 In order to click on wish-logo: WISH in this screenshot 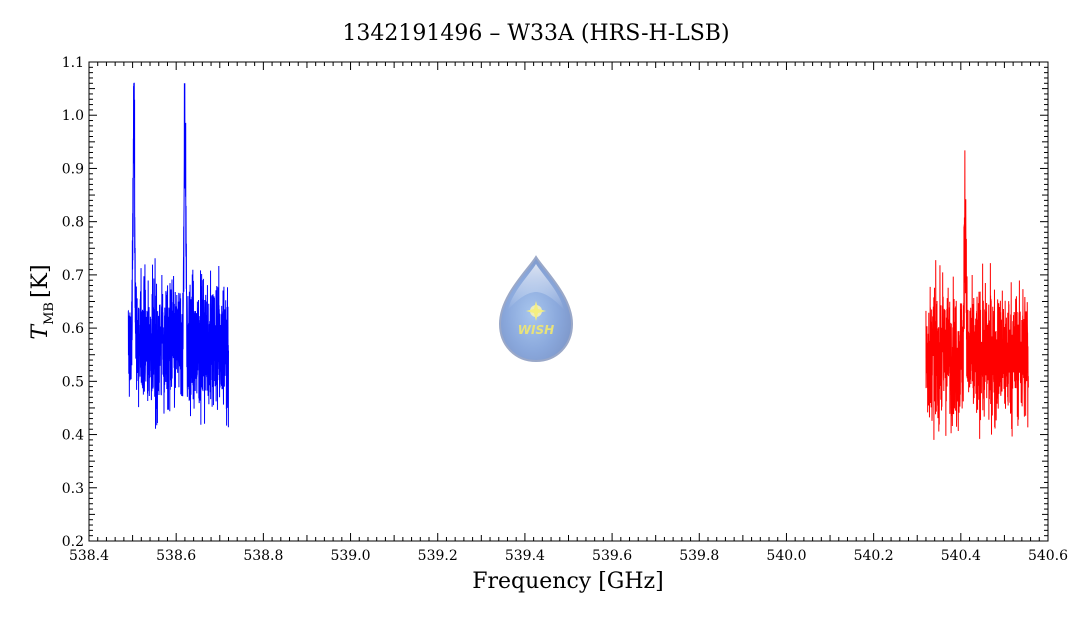, I will do `click(536, 309)`.